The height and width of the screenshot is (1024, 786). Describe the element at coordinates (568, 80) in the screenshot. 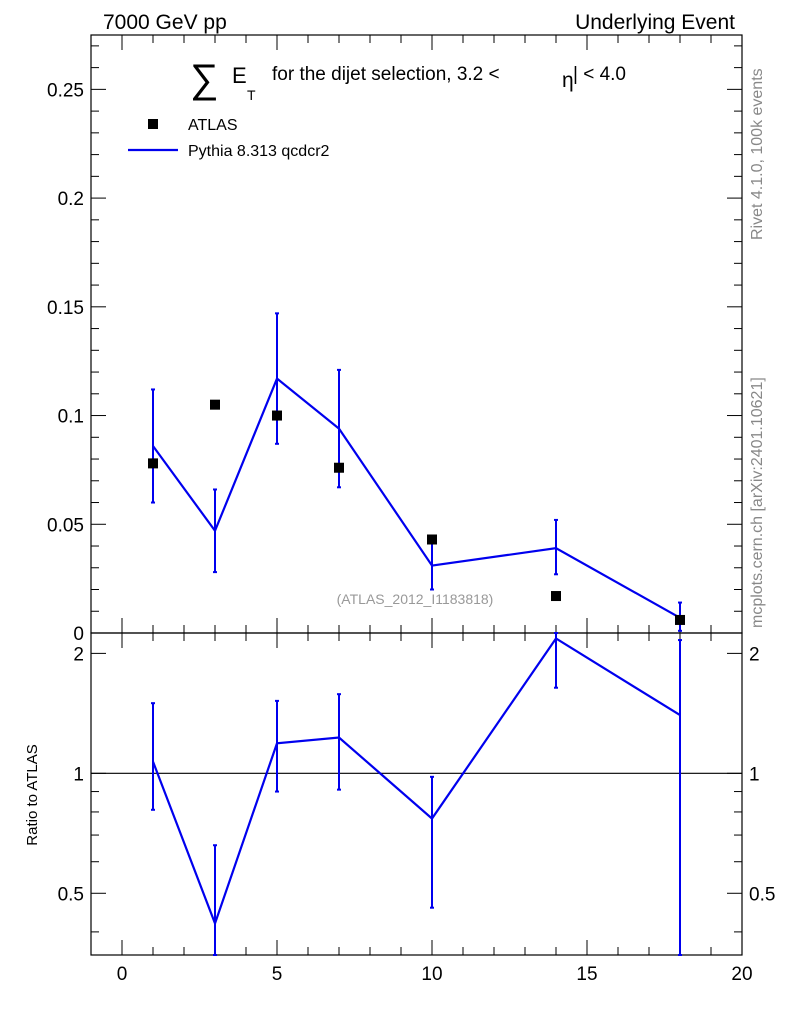

I see `title-eta: η` at that location.